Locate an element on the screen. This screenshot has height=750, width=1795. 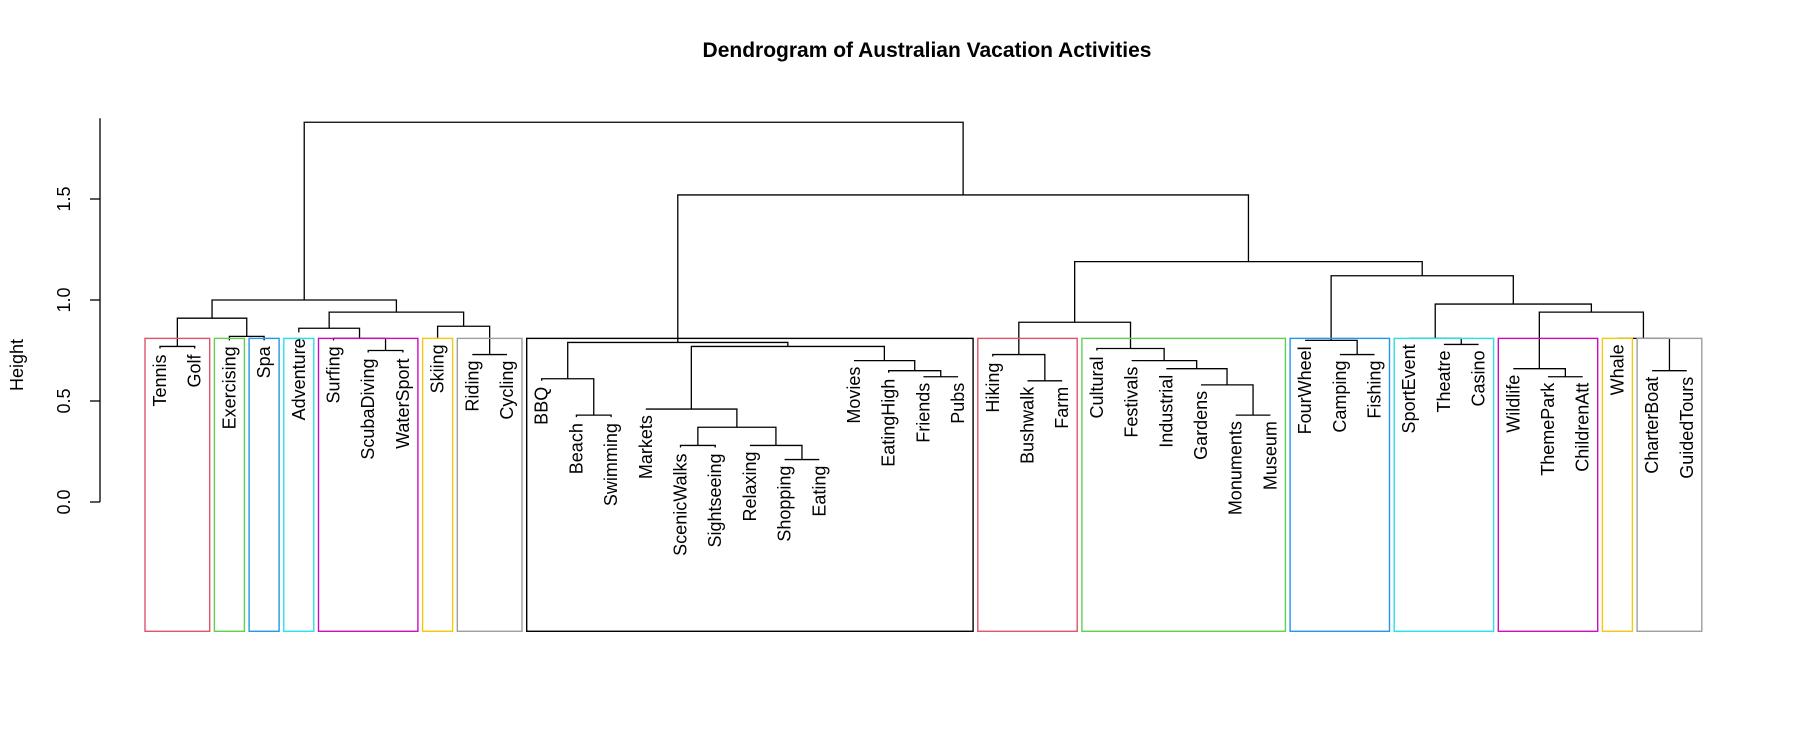
leaf-label: Bushwalk is located at coordinates (1028, 425).